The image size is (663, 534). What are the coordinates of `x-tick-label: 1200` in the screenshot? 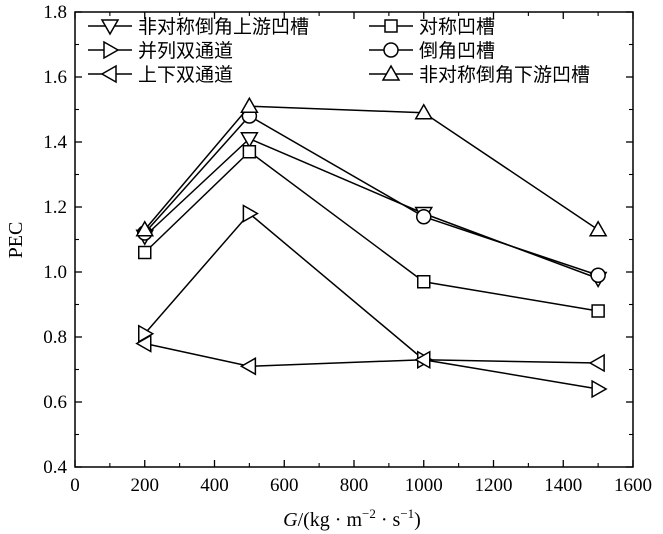 It's located at (494, 485).